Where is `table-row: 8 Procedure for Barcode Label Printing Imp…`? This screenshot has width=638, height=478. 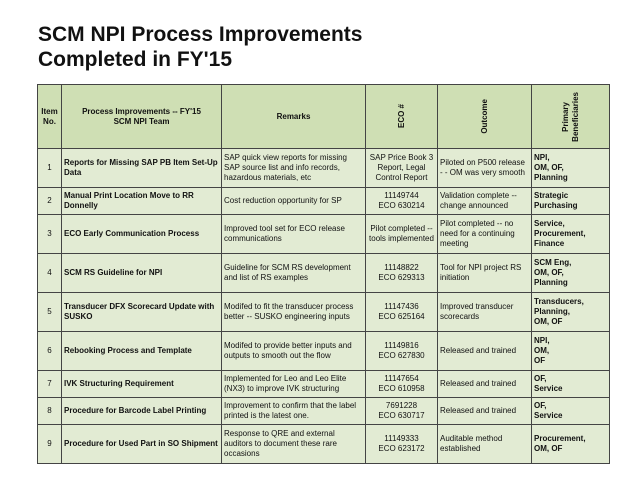 table-row: 8 Procedure for Barcode Label Printing Imp… is located at coordinates (323, 410).